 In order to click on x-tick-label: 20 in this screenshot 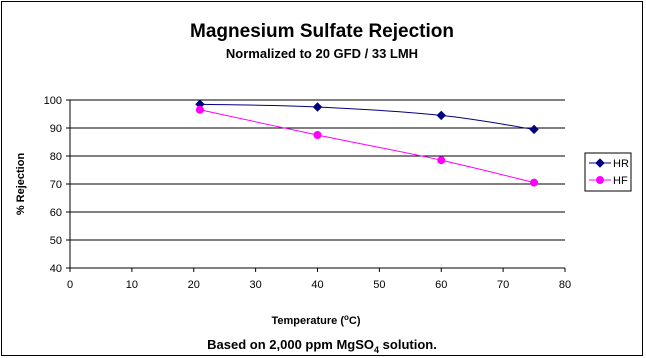, I will do `click(194, 285)`.